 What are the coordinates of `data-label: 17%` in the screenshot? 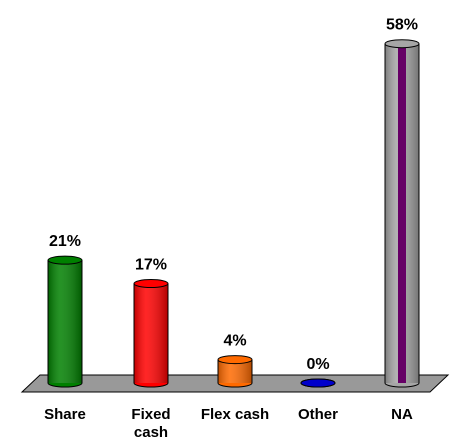 It's located at (151, 265).